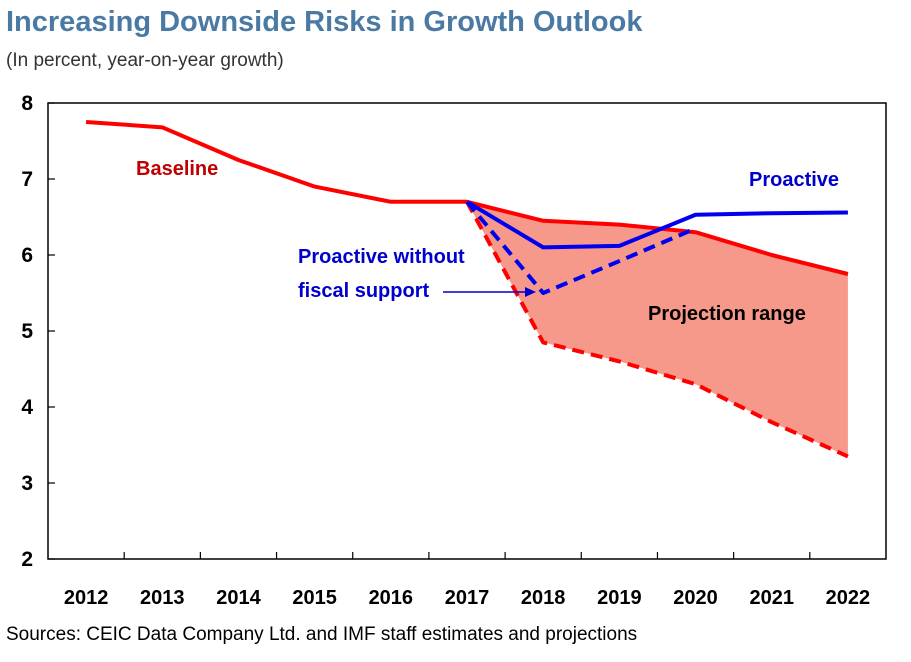 The width and height of the screenshot is (911, 662). What do you see at coordinates (794, 180) in the screenshot?
I see `proactive-label: Proactive` at bounding box center [794, 180].